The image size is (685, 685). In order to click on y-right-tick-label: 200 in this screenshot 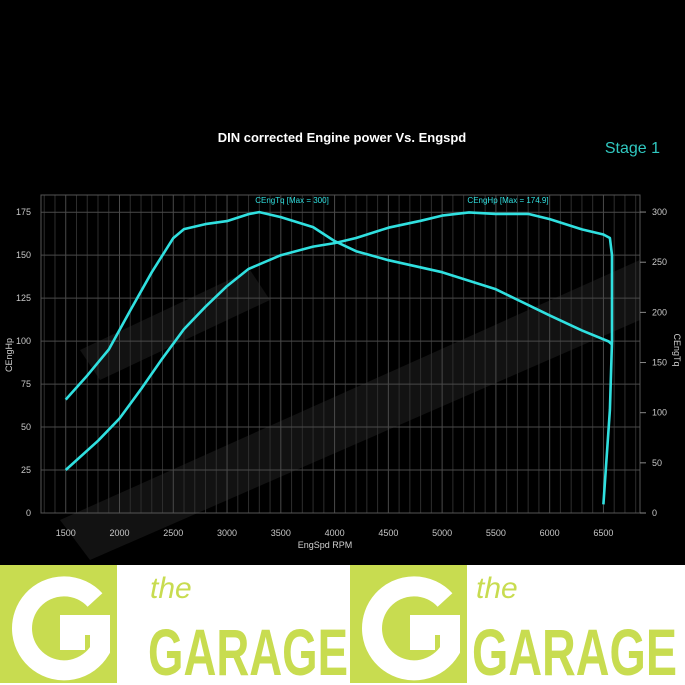, I will do `click(659, 312)`.